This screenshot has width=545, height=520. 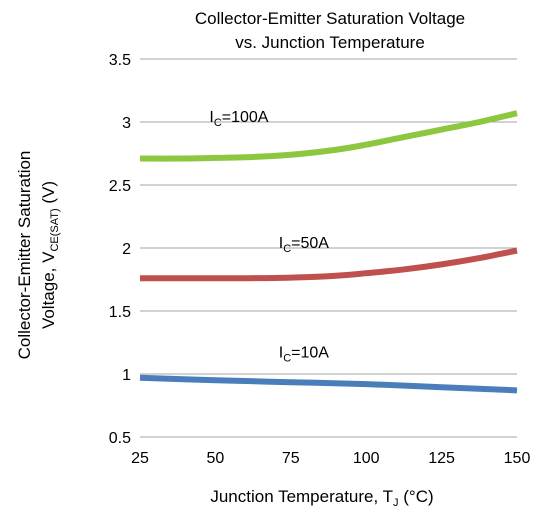 What do you see at coordinates (48, 290) in the screenshot?
I see `y-axis-title-line2-main: Voltage, V` at bounding box center [48, 290].